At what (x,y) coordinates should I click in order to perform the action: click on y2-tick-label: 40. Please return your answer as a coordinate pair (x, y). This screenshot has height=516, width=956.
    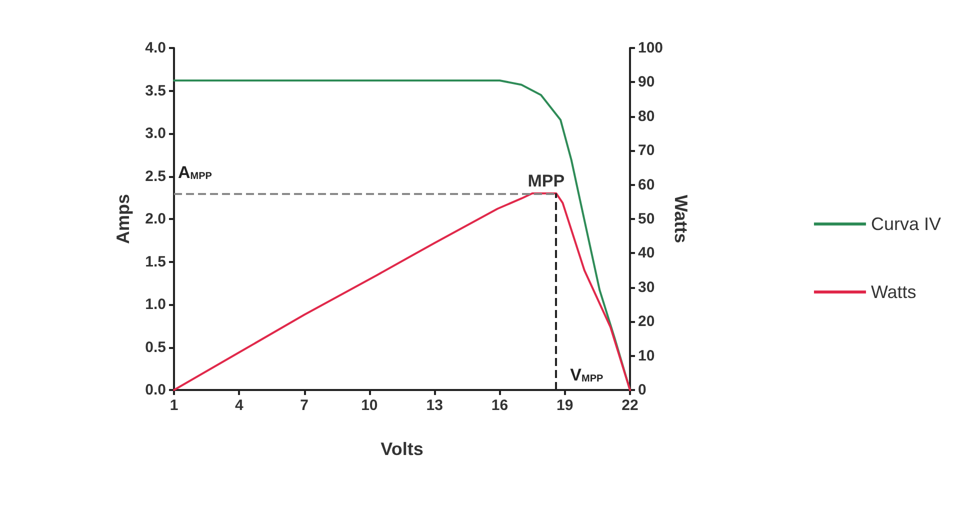
    Looking at the image, I should click on (646, 253).